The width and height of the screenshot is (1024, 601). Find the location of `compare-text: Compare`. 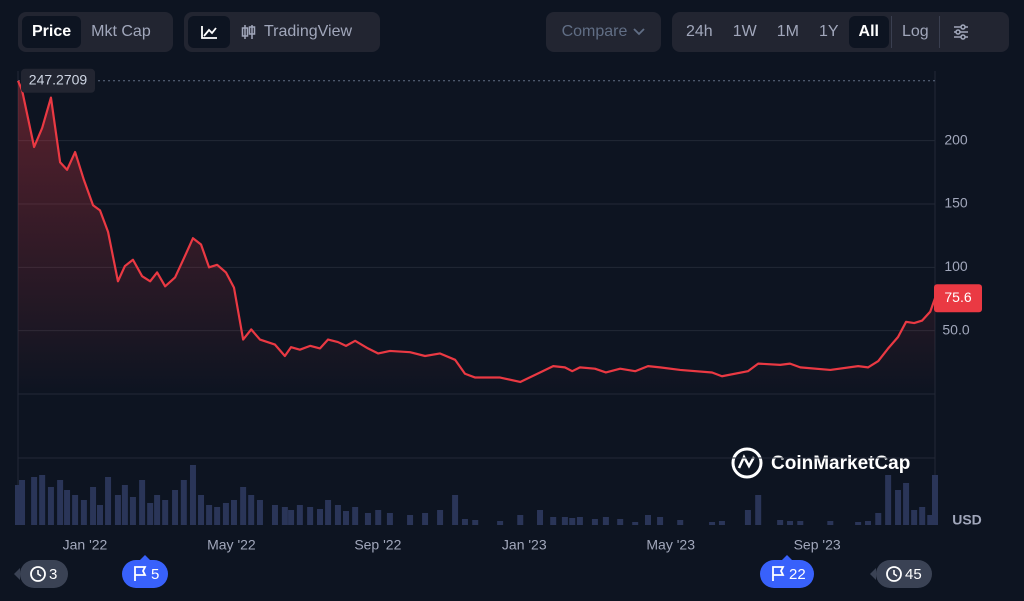

compare-text: Compare is located at coordinates (594, 31).